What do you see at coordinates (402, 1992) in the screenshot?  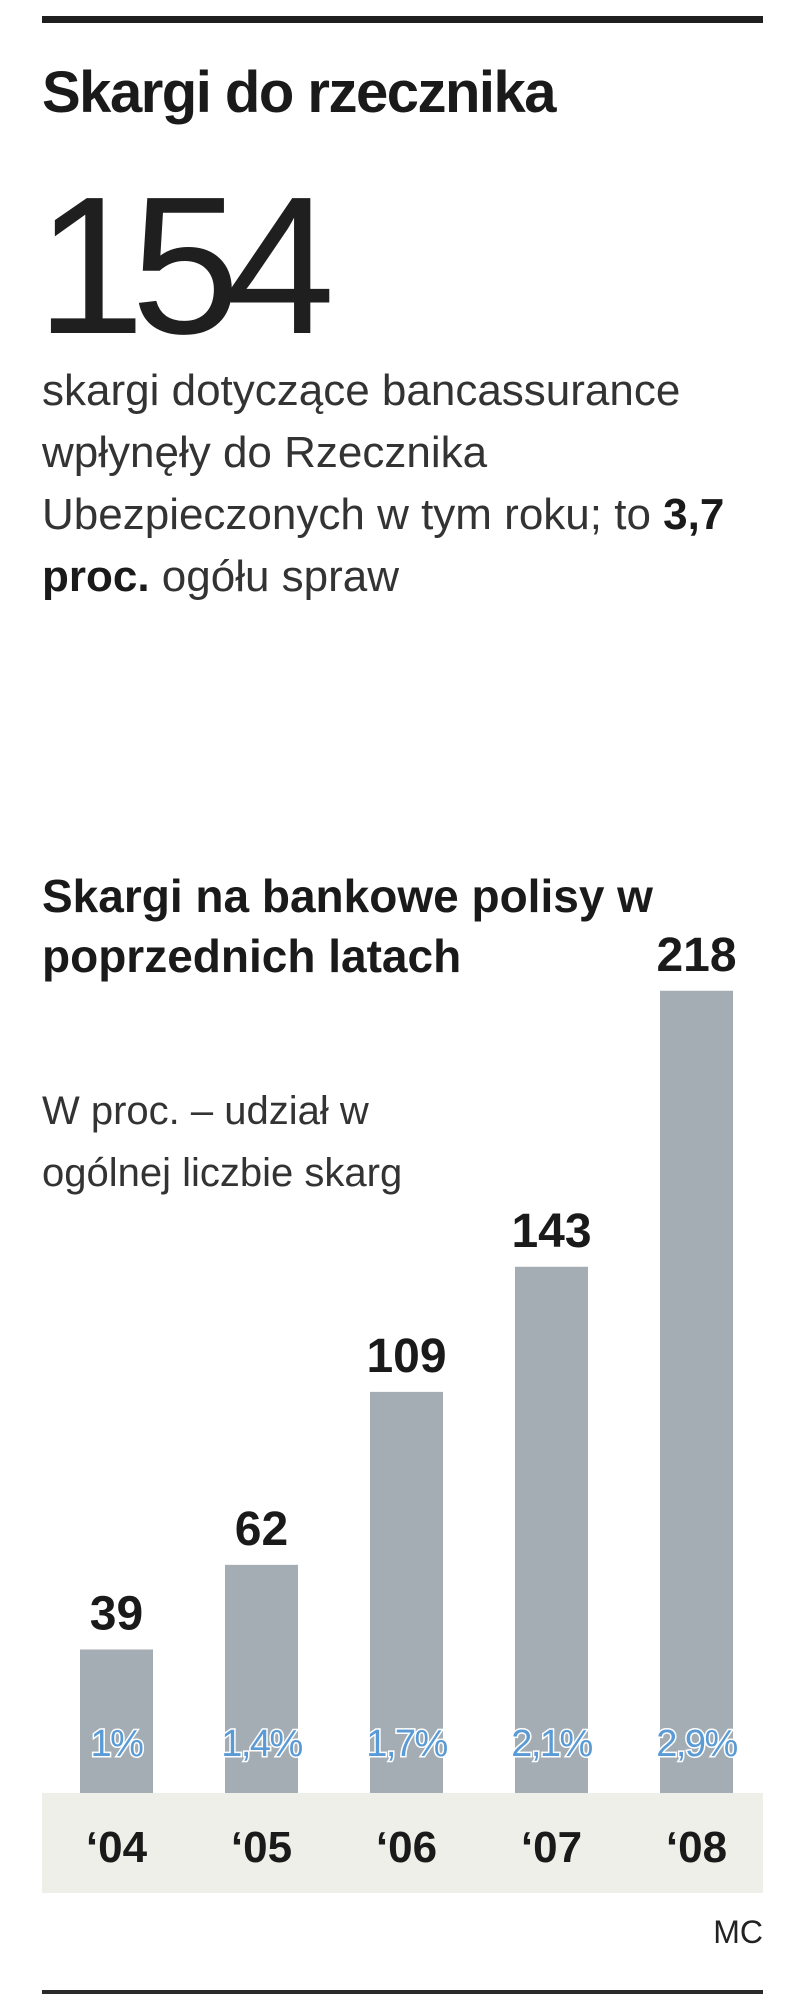 I see `bottom-rule` at bounding box center [402, 1992].